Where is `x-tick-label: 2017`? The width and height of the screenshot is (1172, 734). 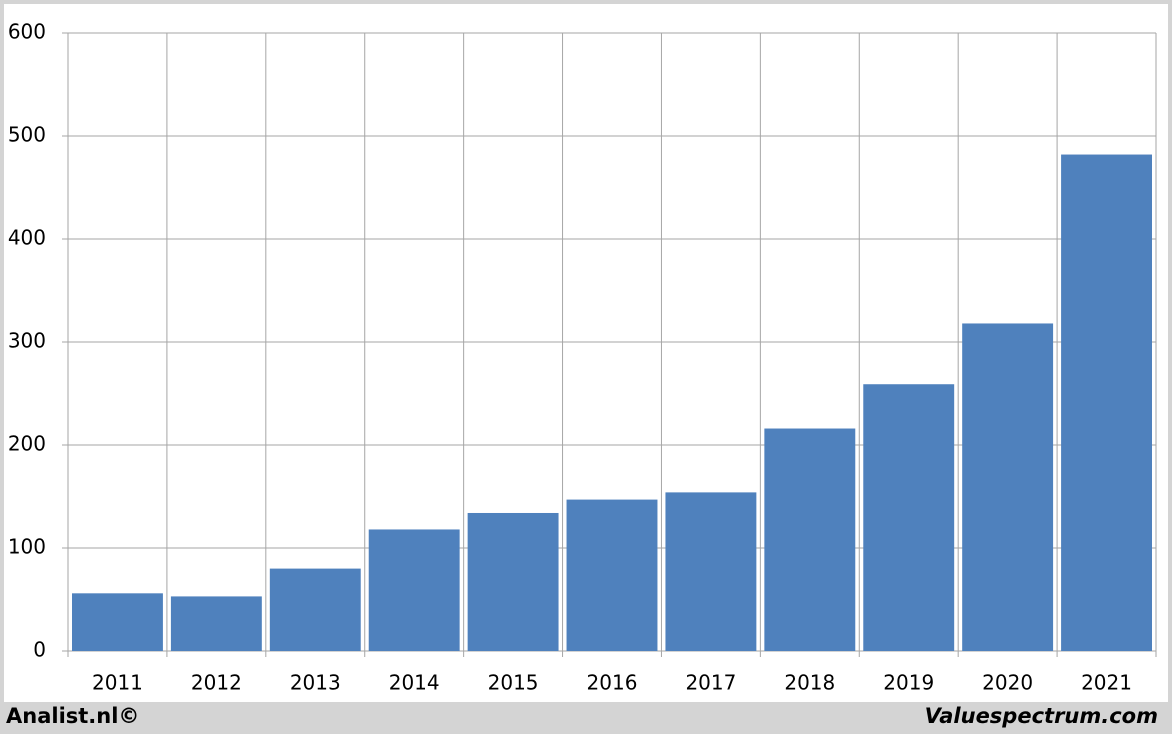 x-tick-label: 2017 is located at coordinates (710, 683).